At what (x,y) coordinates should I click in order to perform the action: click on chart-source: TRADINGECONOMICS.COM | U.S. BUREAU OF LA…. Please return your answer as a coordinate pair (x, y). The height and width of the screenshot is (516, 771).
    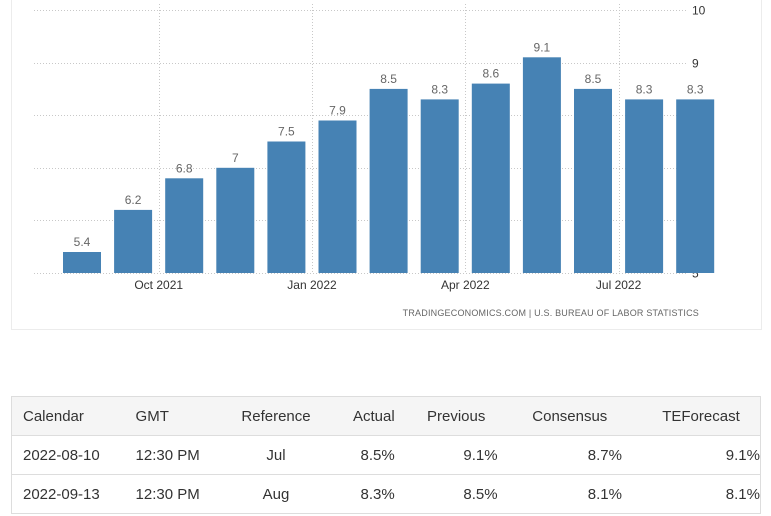
    Looking at the image, I should click on (550, 313).